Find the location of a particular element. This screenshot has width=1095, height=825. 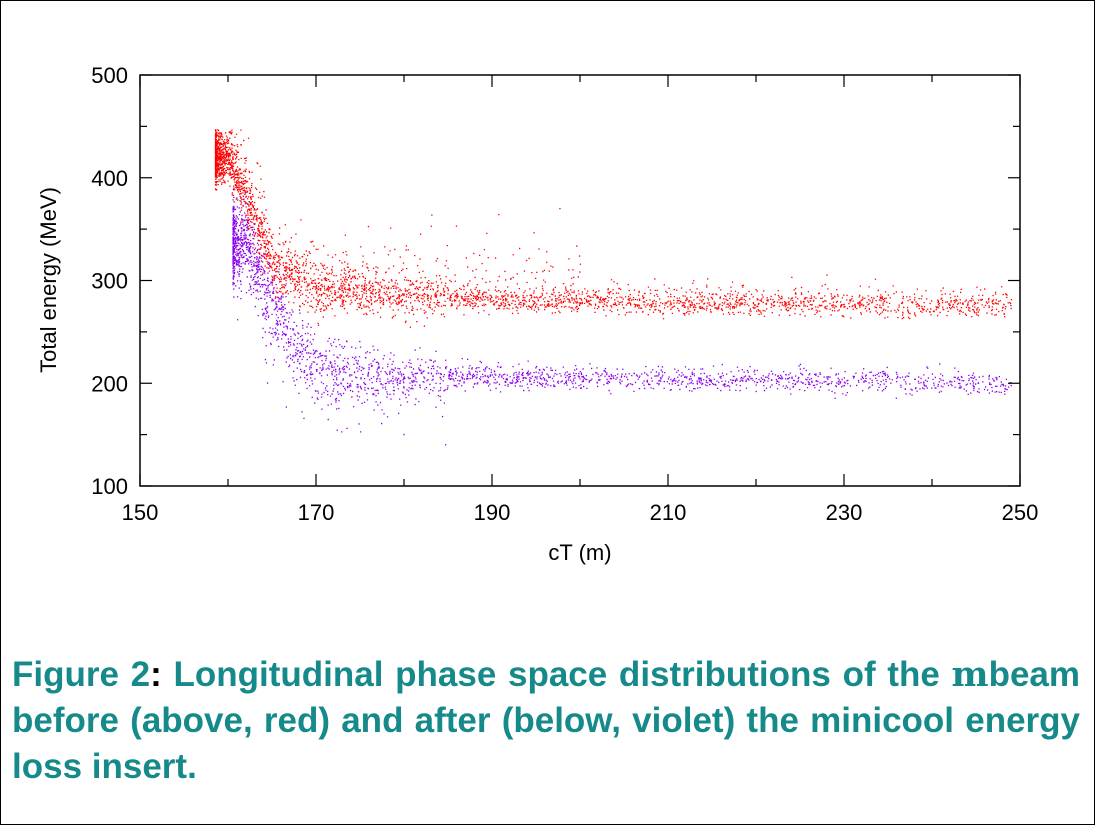

x-tick-label: 150 is located at coordinates (140, 512).